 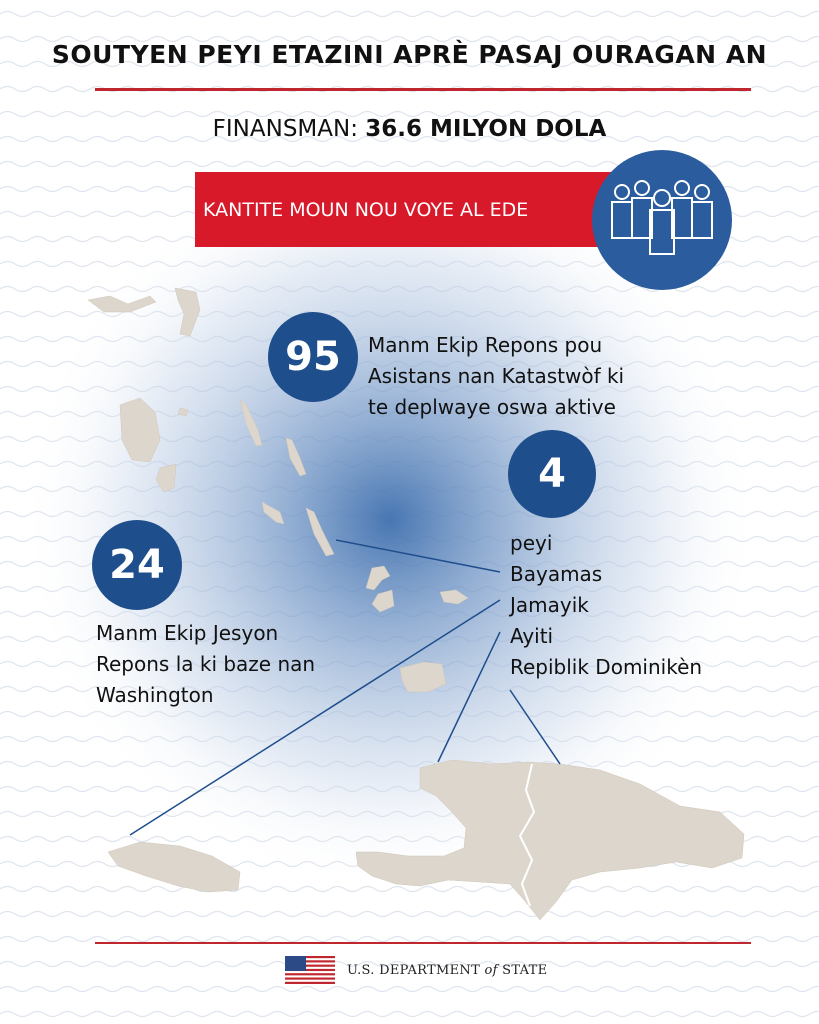 What do you see at coordinates (549, 605) in the screenshot?
I see `country-jamaica: Jamayik` at bounding box center [549, 605].